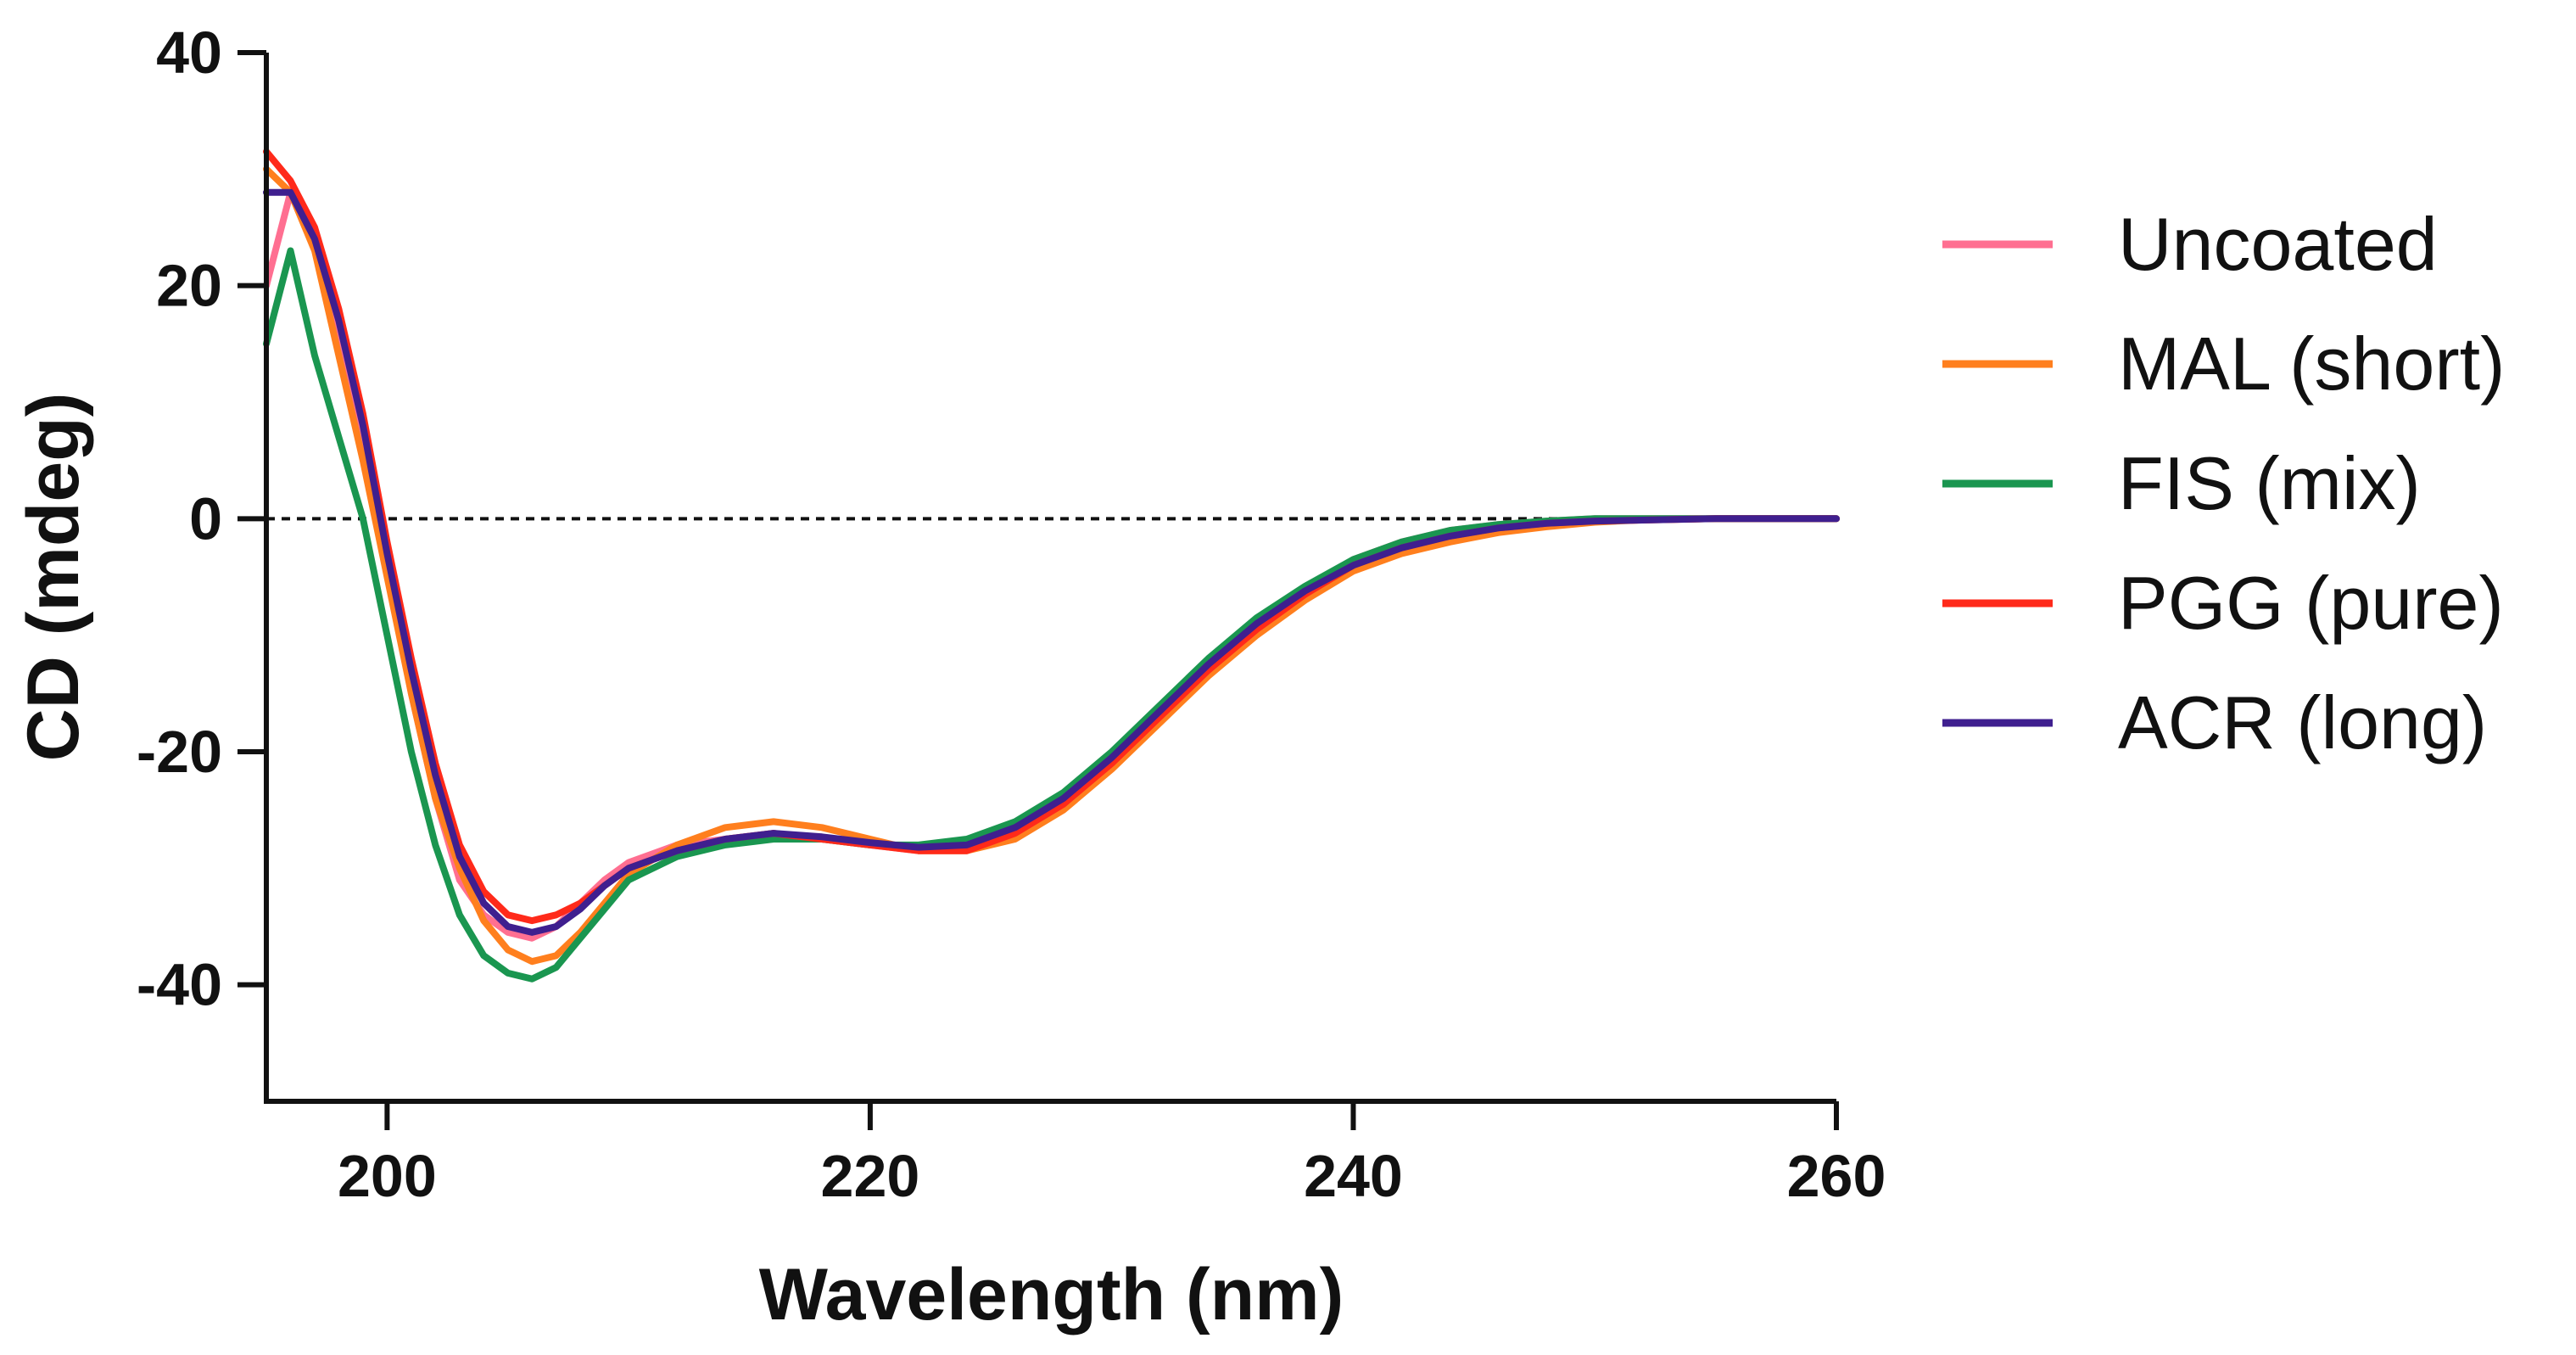  Describe the element at coordinates (870, 1176) in the screenshot. I see `x-tick-label: 220` at that location.